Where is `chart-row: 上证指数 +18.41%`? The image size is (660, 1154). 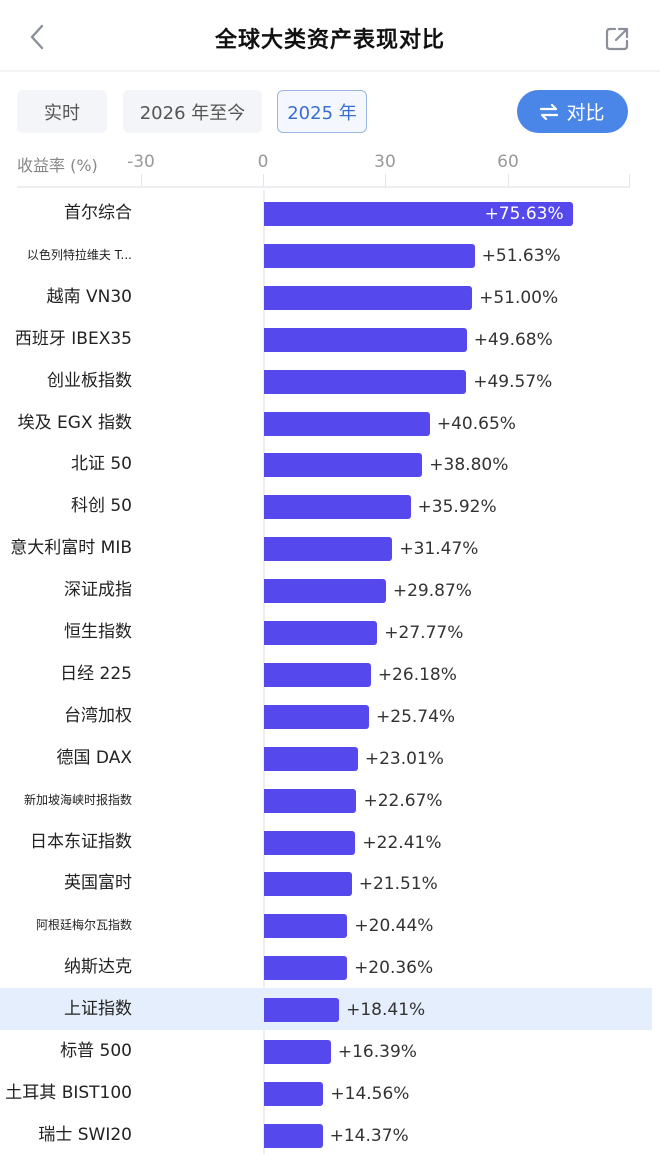
chart-row: 上证指数 +18.41% is located at coordinates (326, 1009).